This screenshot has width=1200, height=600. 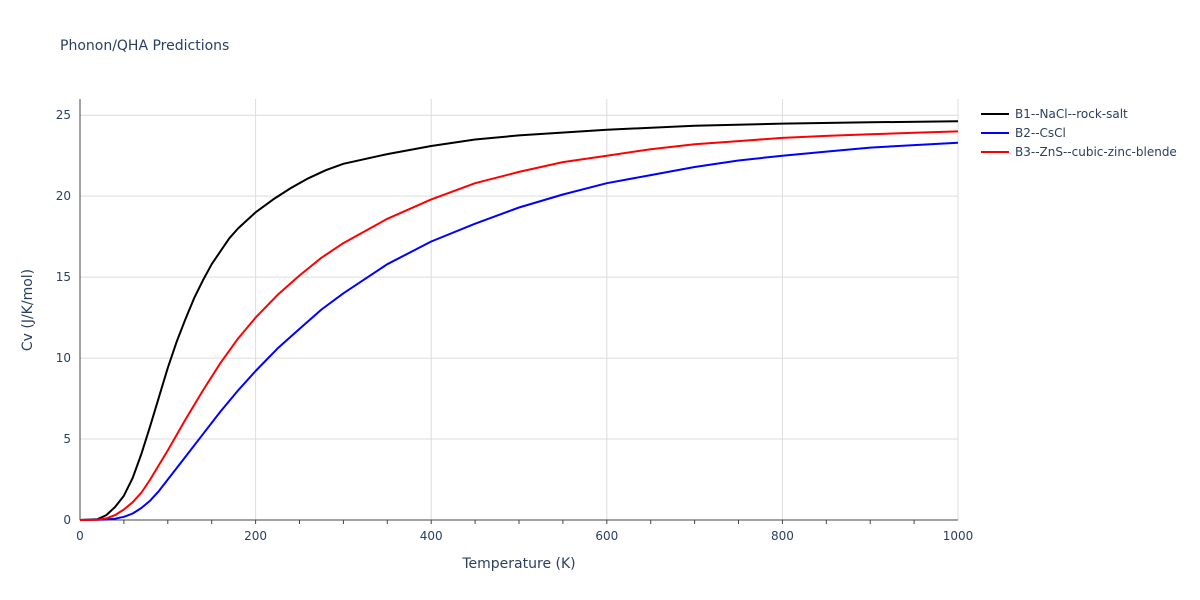 What do you see at coordinates (1071, 114) in the screenshot?
I see `legend-label: B1--NaCl--rock-salt` at bounding box center [1071, 114].